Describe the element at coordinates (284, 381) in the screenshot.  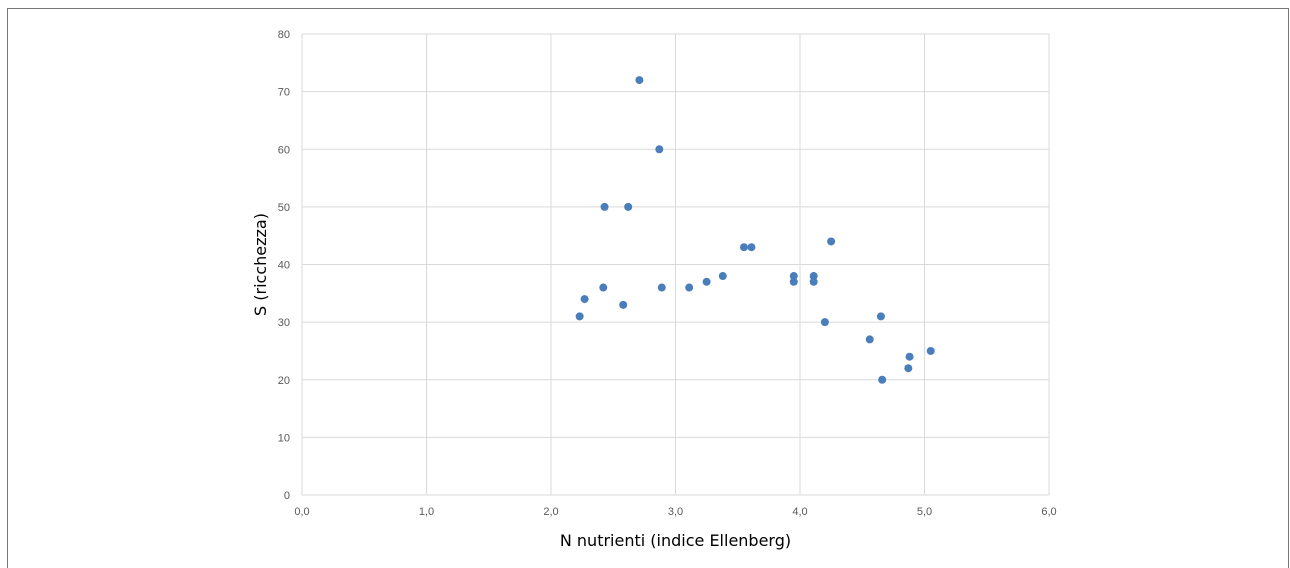
I see `y-tick-label: 20` at that location.